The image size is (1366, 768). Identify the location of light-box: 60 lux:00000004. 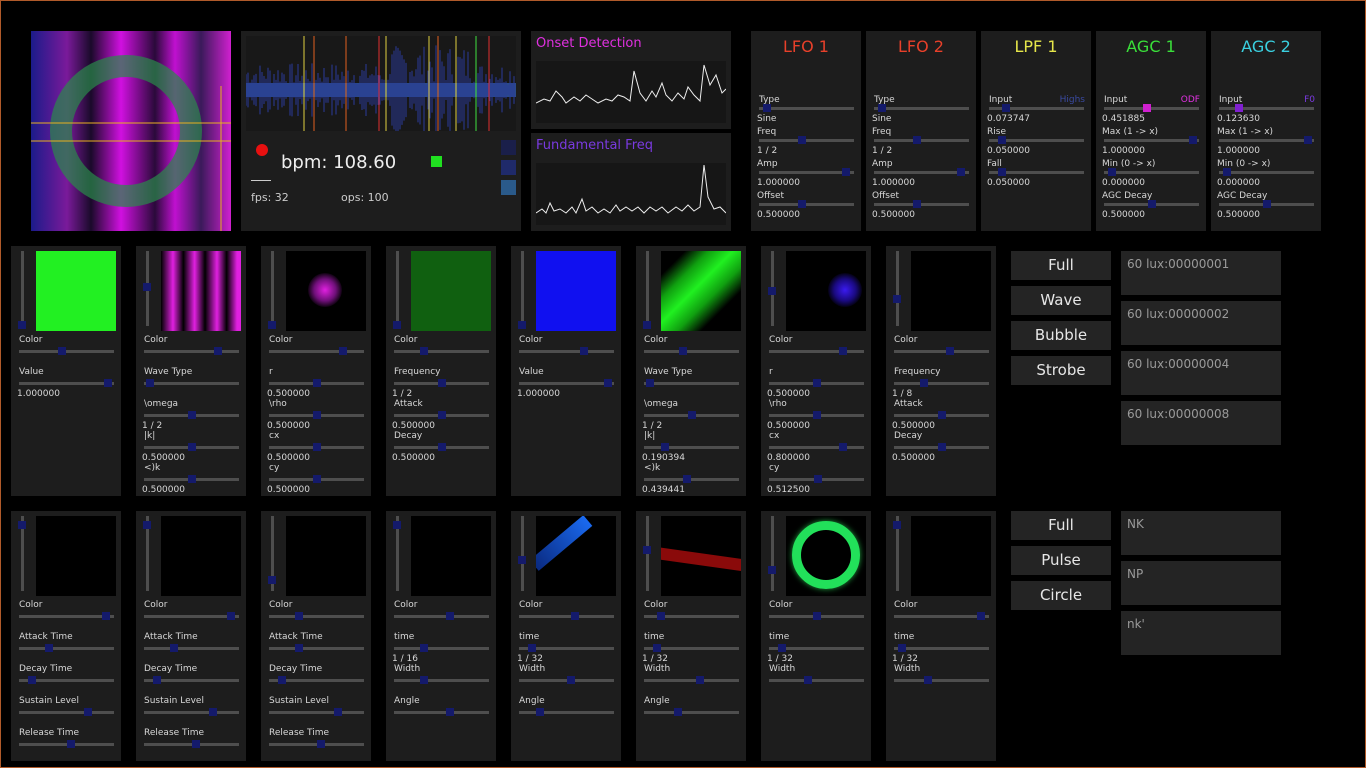
(1201, 373).